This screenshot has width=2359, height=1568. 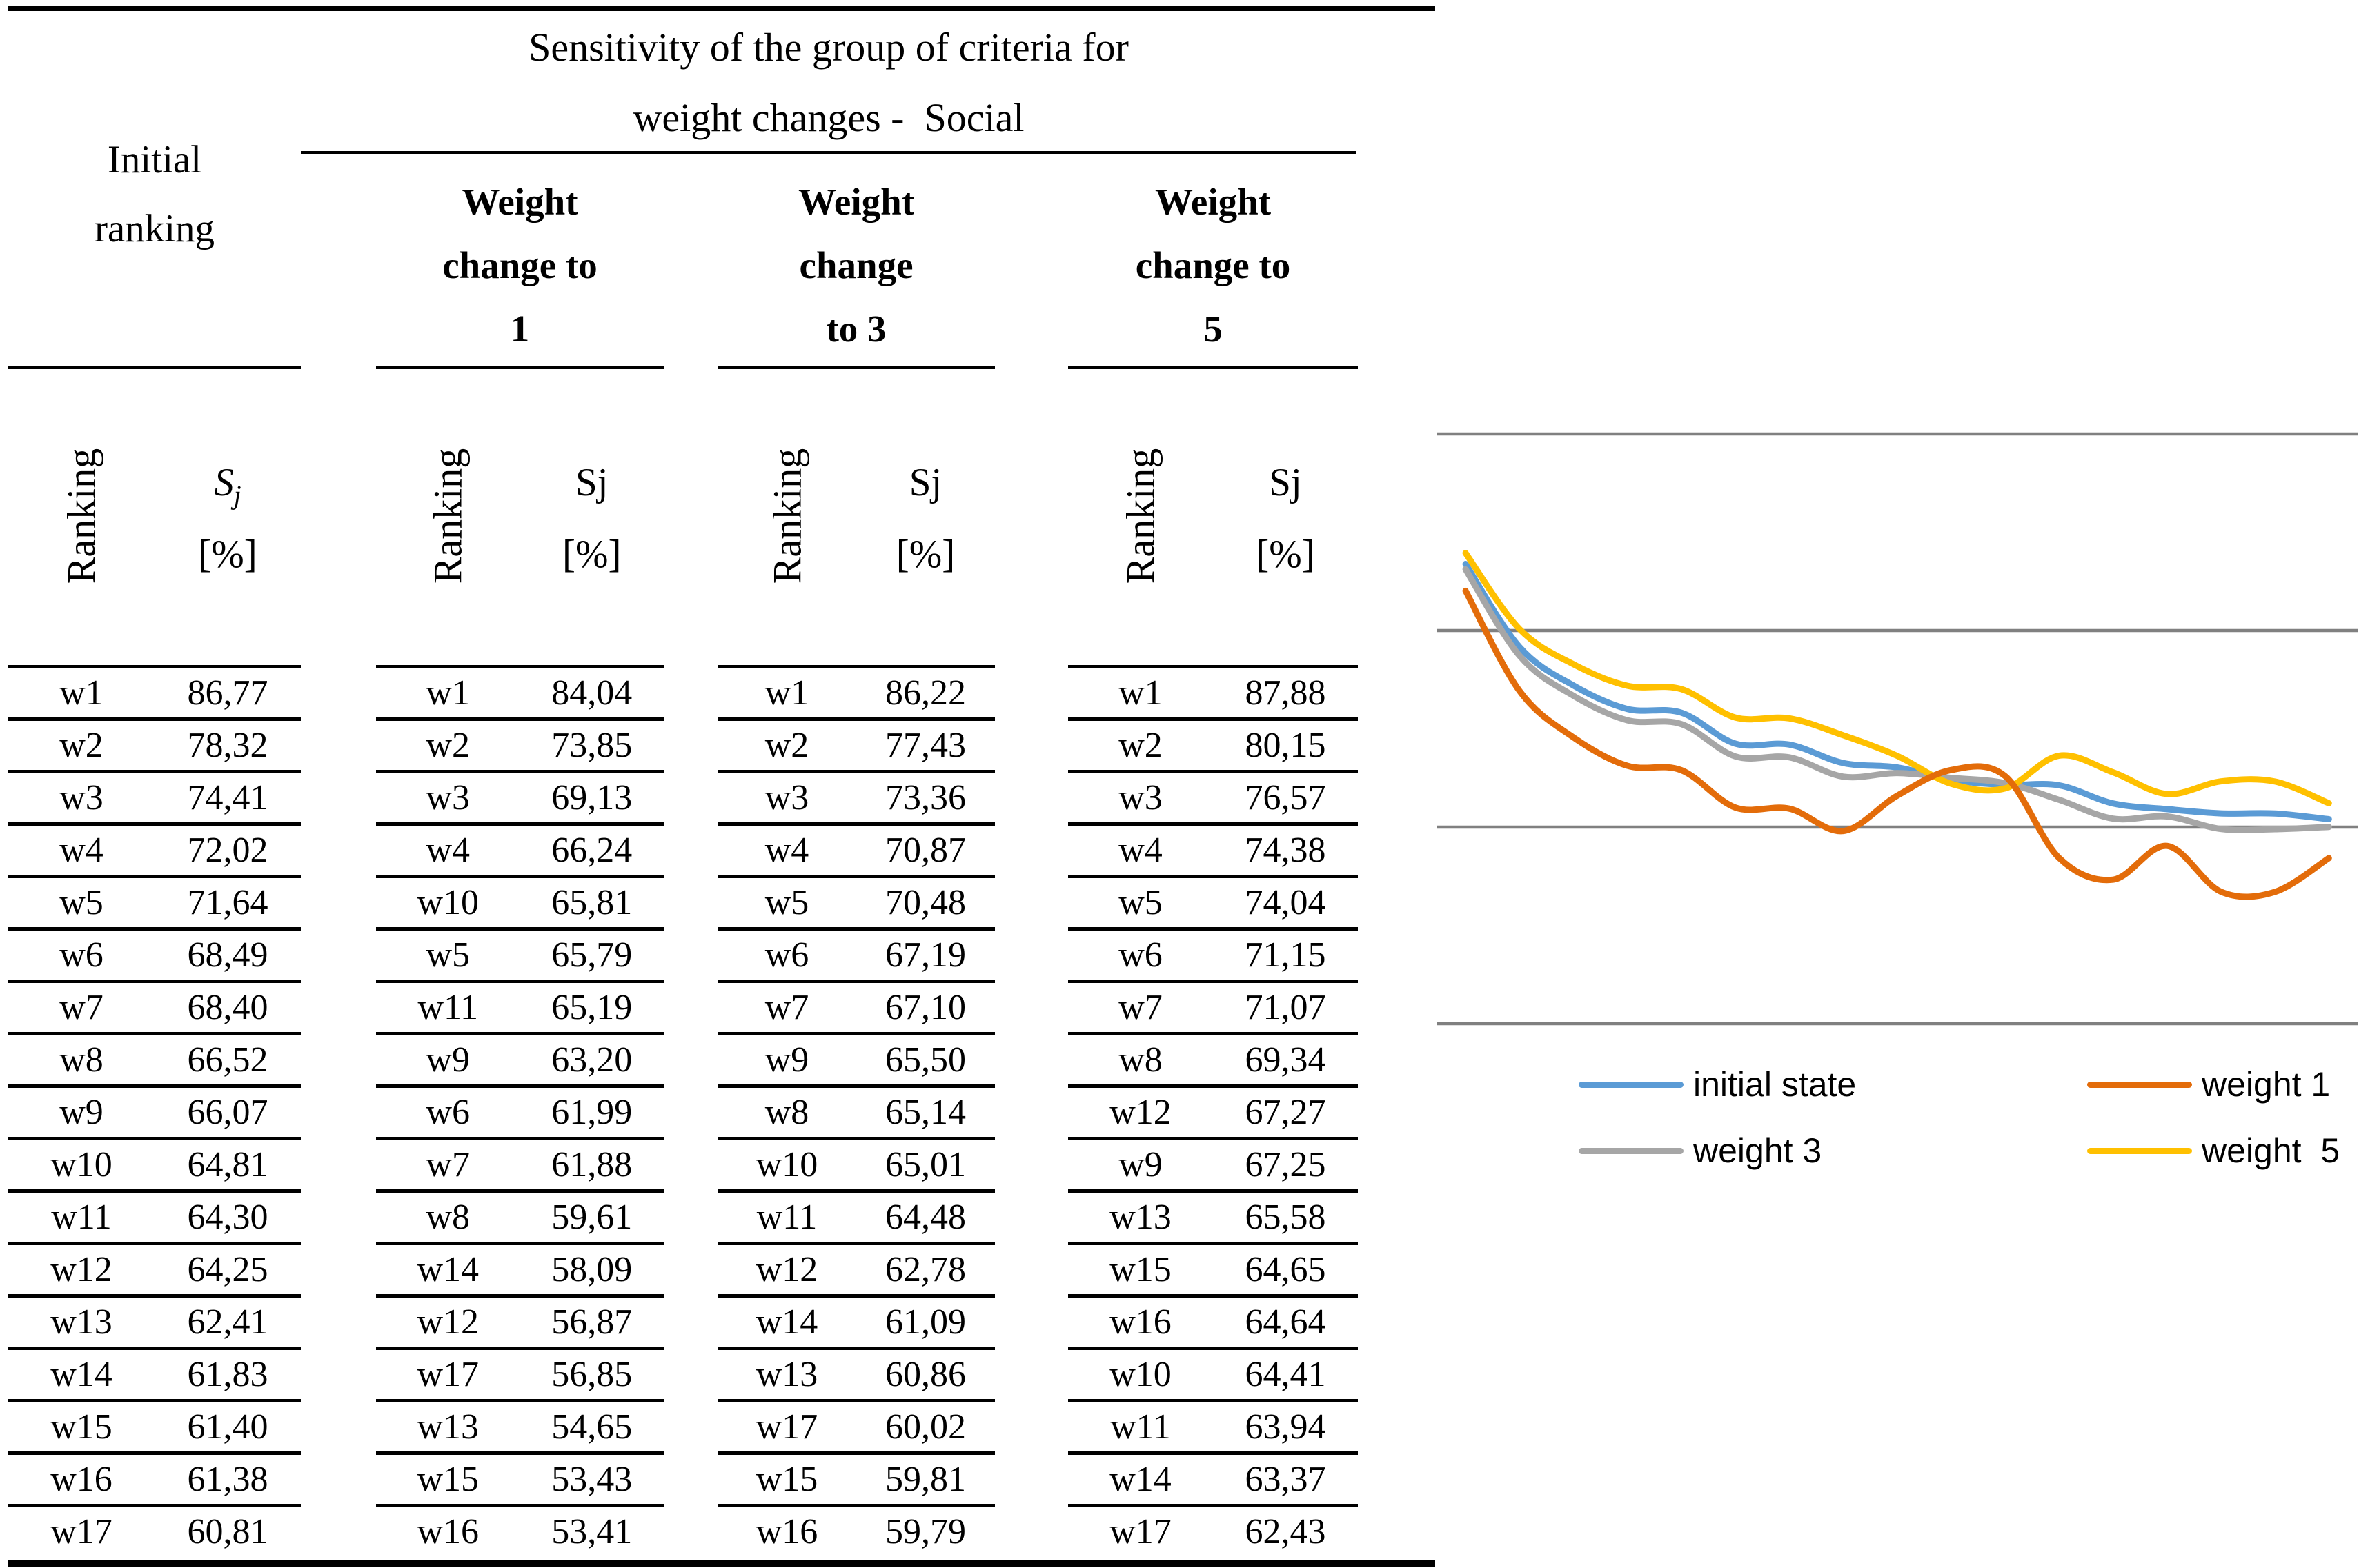 I want to click on table-row: w3 76,57, so click(x=1213, y=799).